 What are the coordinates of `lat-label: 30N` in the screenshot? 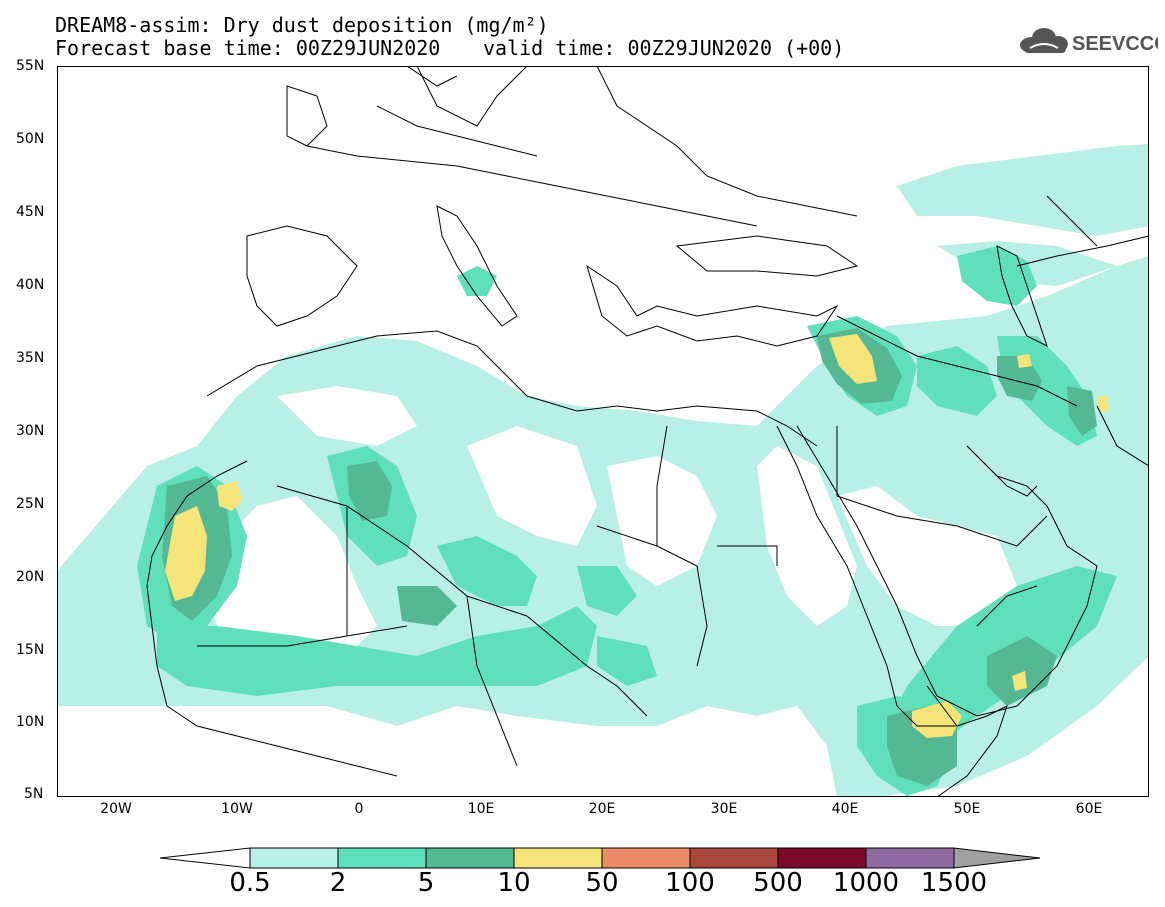 It's located at (30, 431).